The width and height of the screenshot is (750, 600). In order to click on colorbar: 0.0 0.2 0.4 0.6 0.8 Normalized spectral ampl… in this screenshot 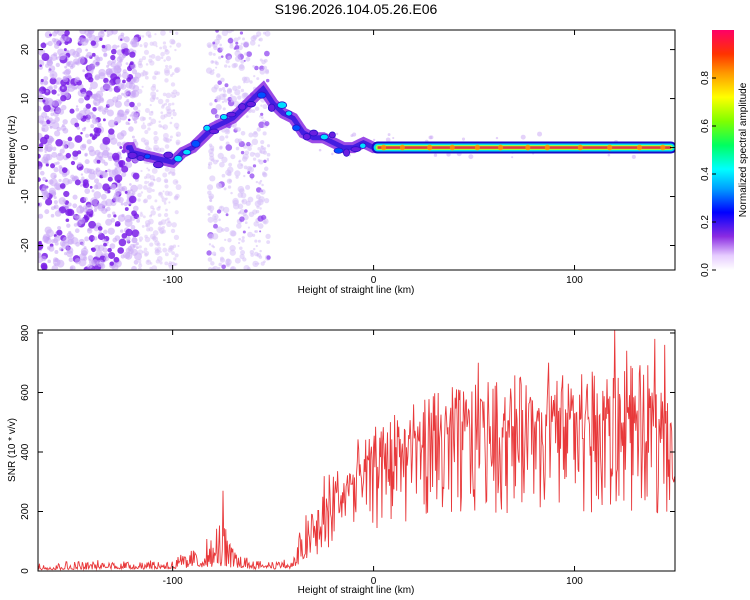, I will do `click(724, 153)`.